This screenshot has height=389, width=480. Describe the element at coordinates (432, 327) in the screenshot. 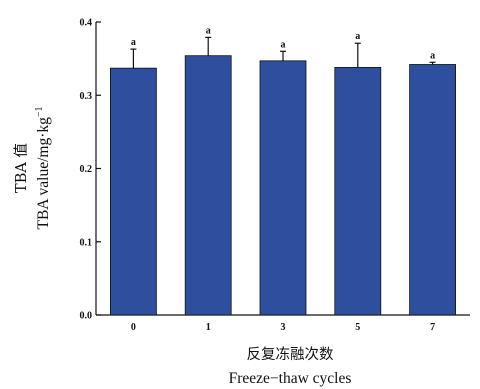

I see `x-tick-label: 7` at that location.